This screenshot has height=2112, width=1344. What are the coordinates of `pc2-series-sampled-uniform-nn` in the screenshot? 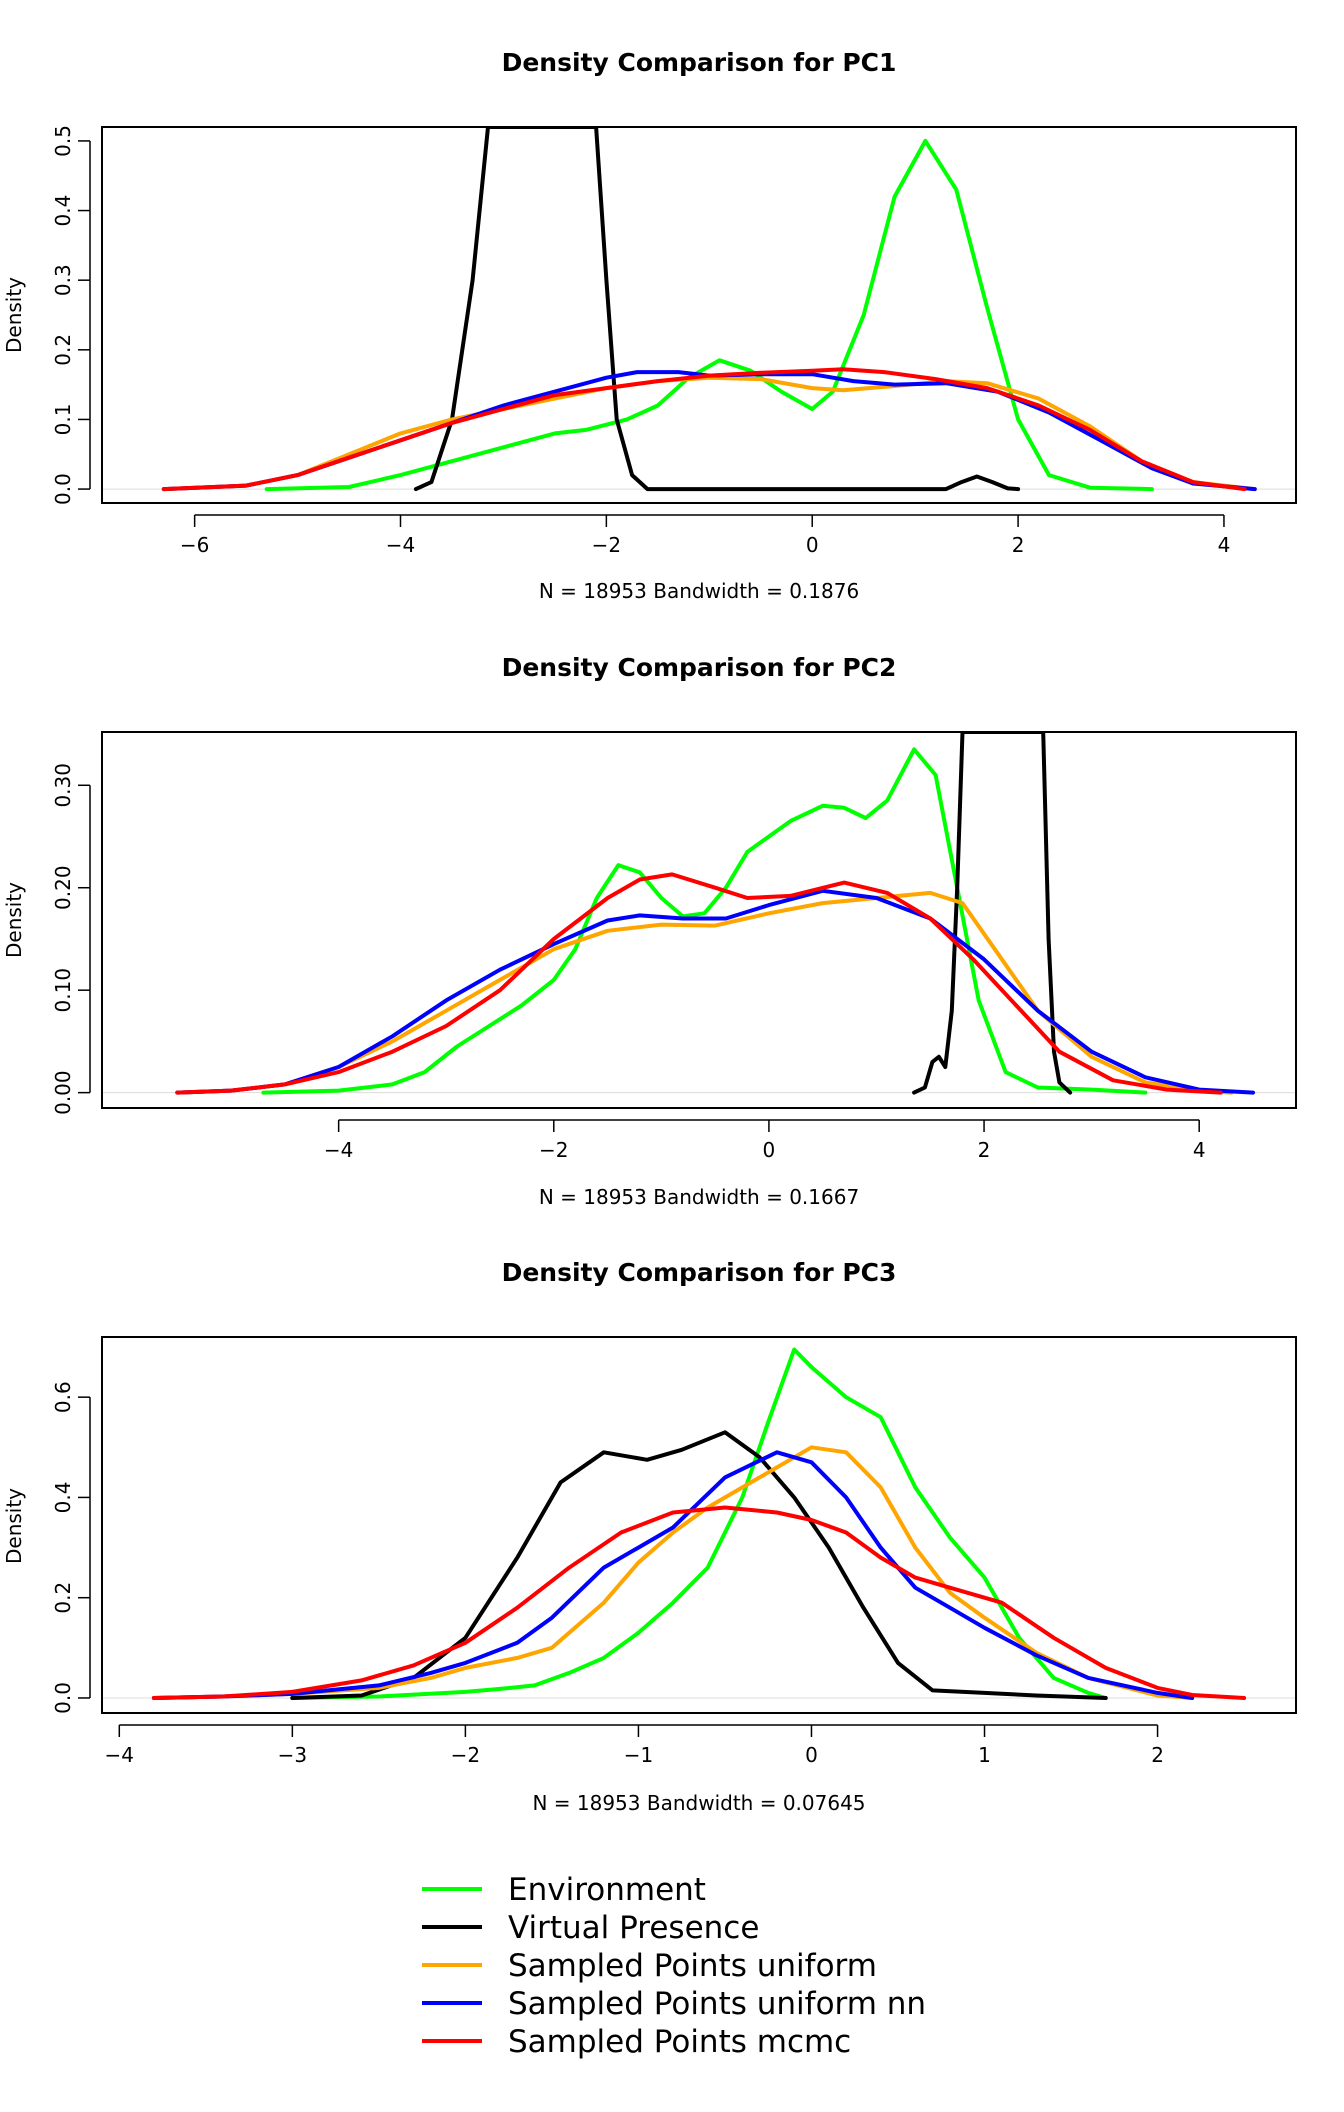 It's located at (715, 991).